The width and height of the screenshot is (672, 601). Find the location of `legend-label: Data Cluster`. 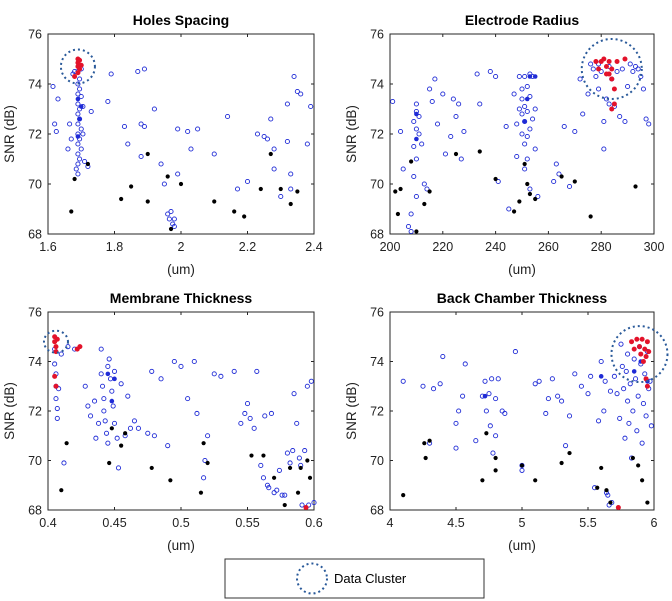

legend-label: Data Cluster is located at coordinates (370, 578).